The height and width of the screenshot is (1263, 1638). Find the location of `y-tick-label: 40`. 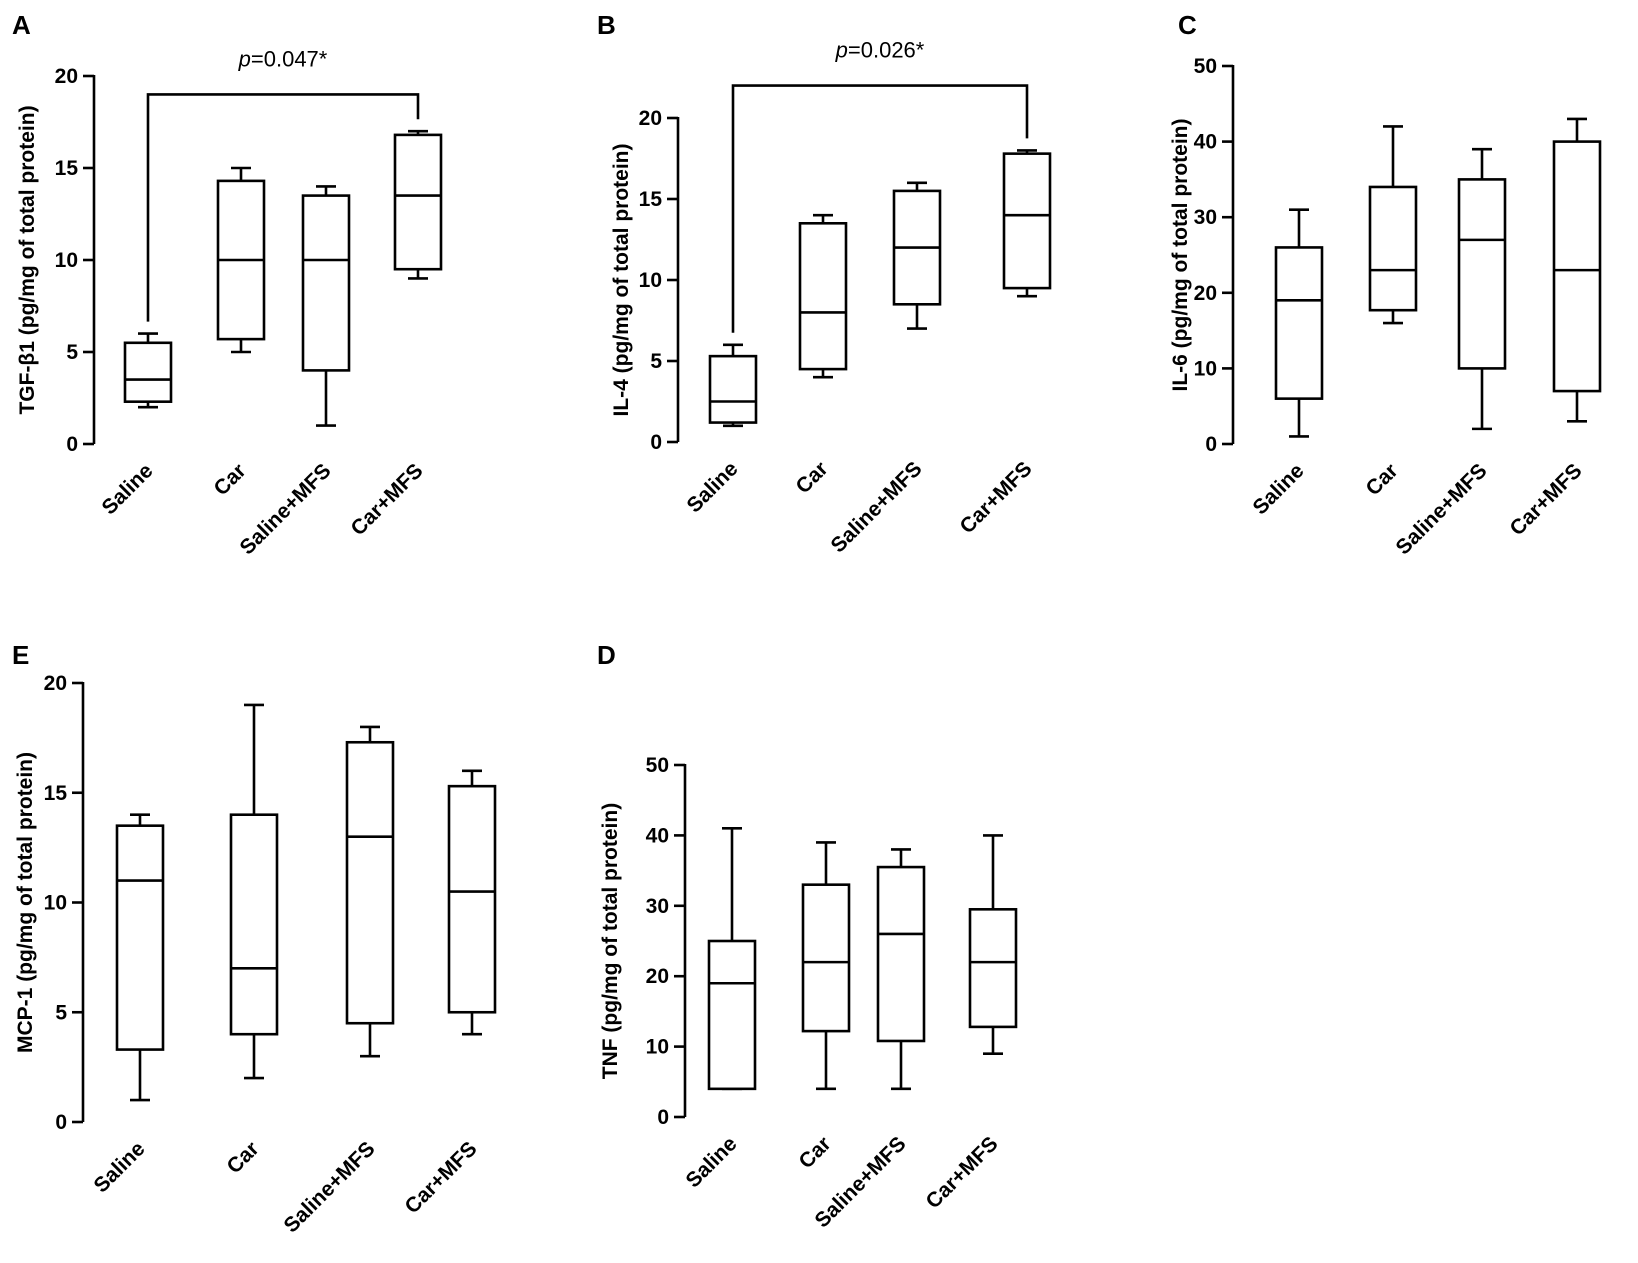

y-tick-label: 40 is located at coordinates (1205, 142).